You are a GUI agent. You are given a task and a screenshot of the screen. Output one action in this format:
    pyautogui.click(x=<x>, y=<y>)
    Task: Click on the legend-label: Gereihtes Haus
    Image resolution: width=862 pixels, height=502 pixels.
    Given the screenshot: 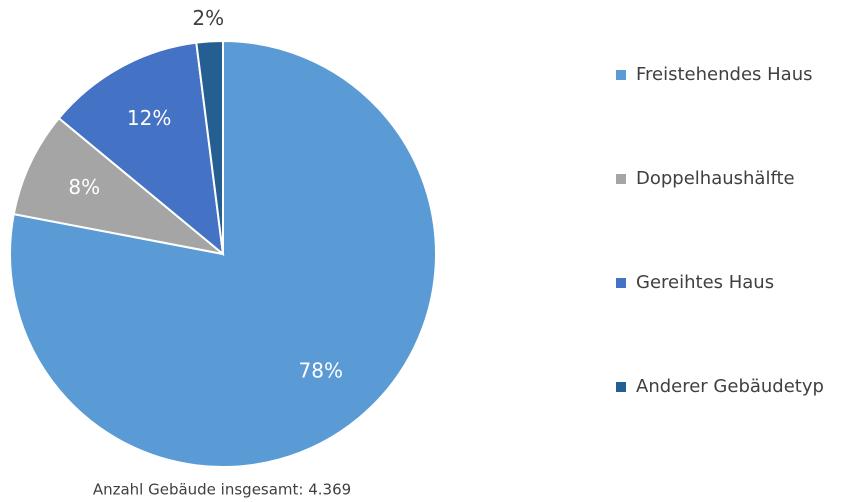 What is the action you would take?
    pyautogui.click(x=705, y=282)
    